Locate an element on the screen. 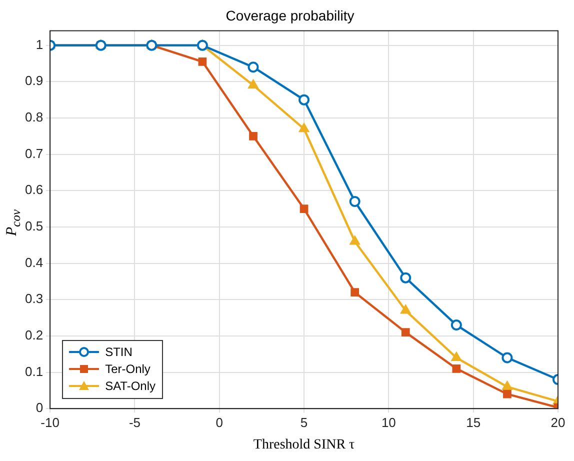 The image size is (574, 461). y-tick-label: 0.6 is located at coordinates (34, 190).